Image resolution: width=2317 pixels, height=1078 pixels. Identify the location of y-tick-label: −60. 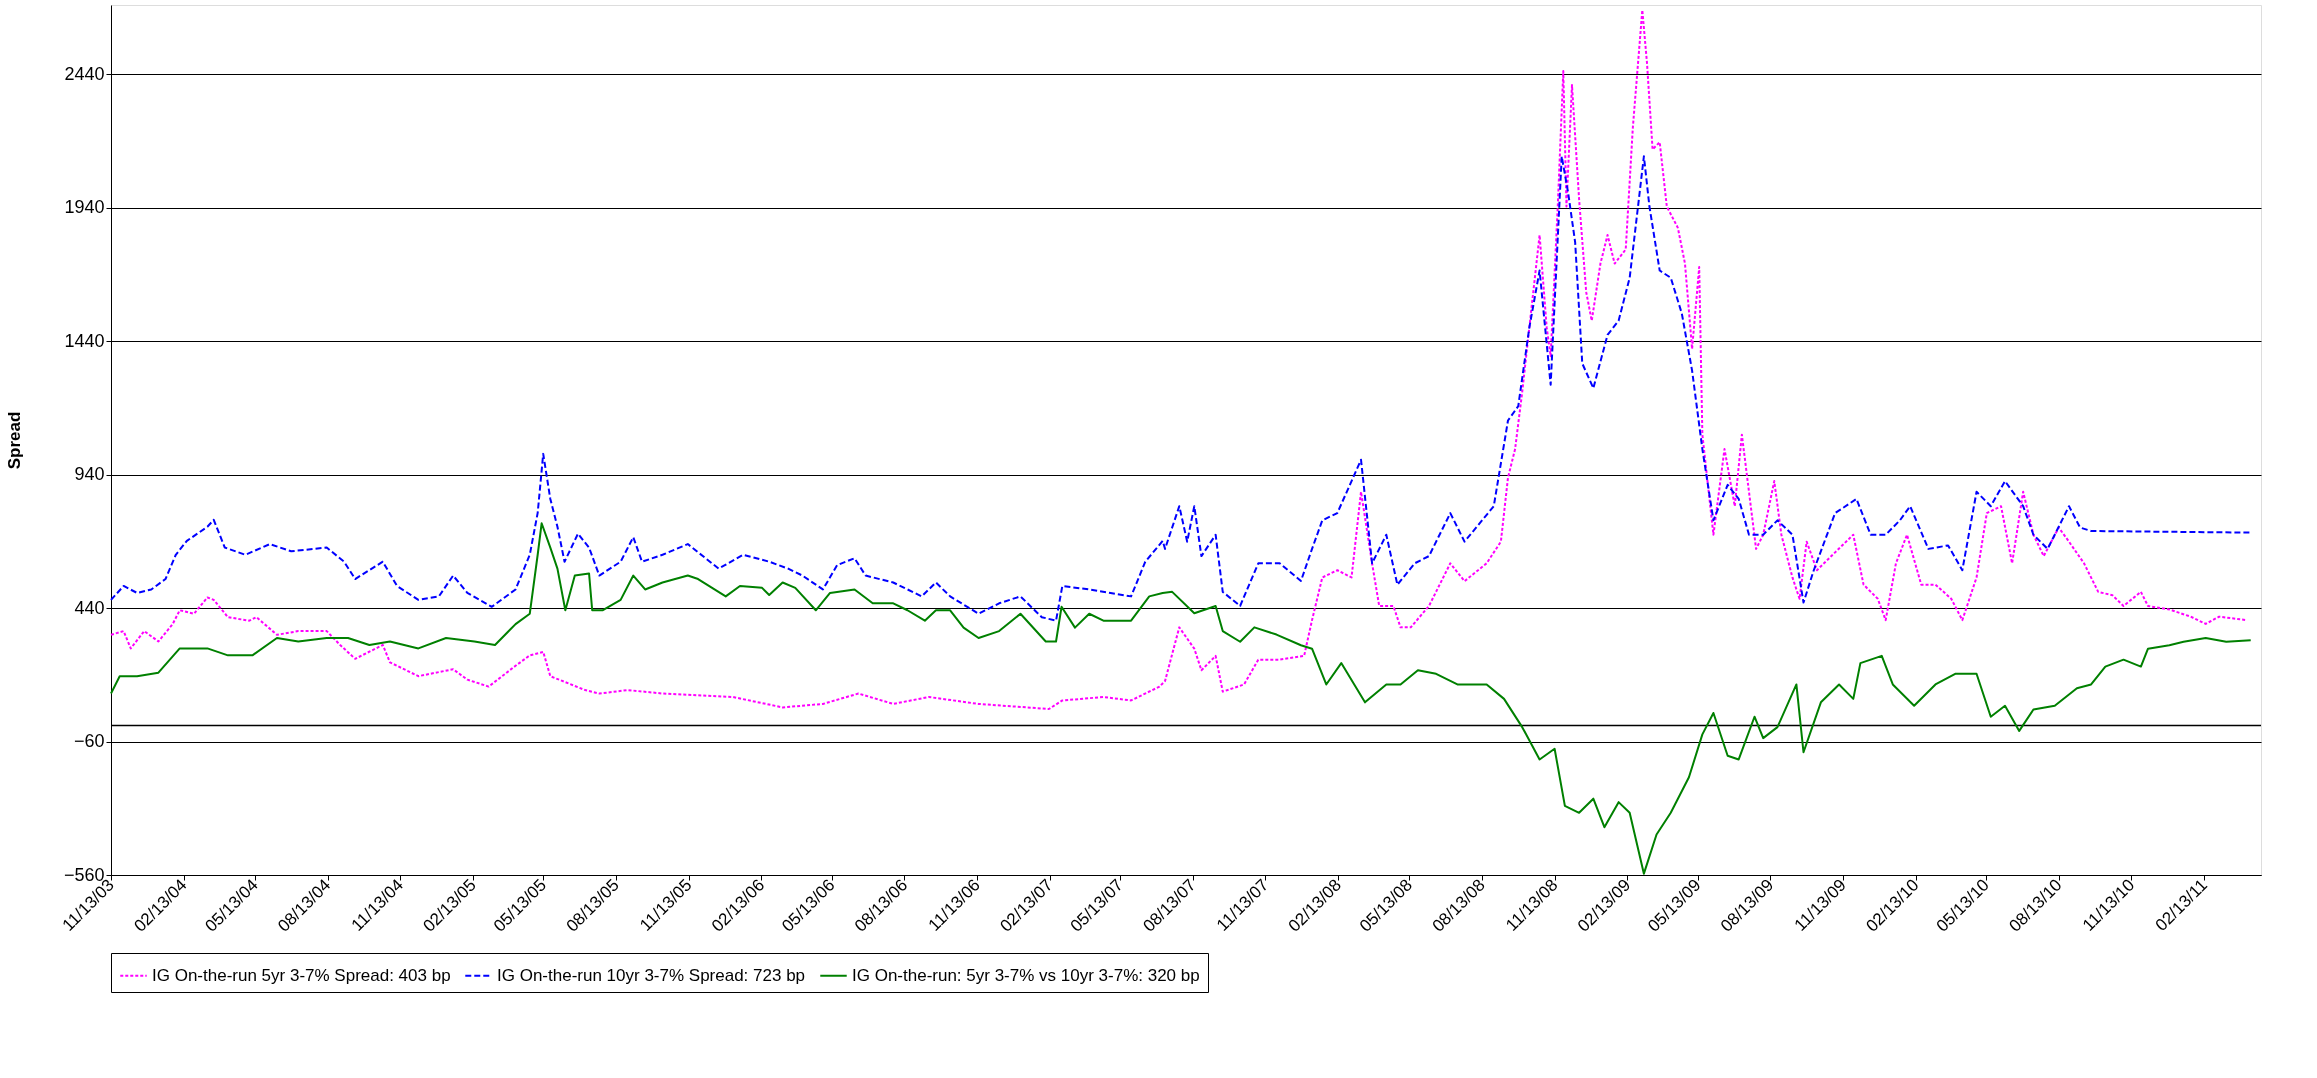
(89, 741).